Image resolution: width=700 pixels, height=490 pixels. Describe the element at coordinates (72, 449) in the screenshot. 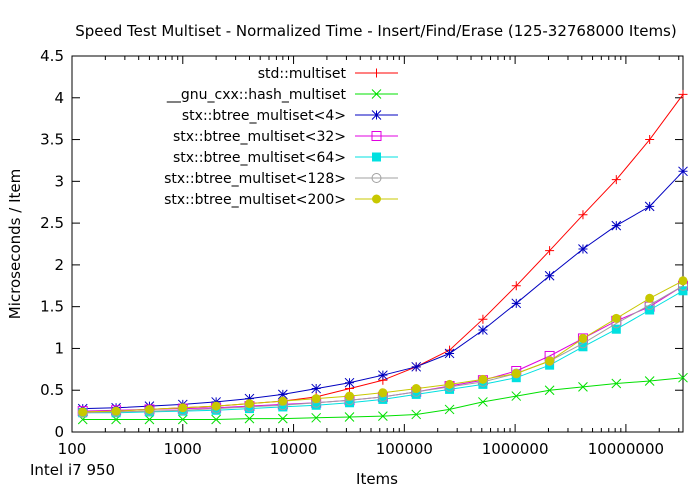

I see `x-tick-label: 100` at that location.